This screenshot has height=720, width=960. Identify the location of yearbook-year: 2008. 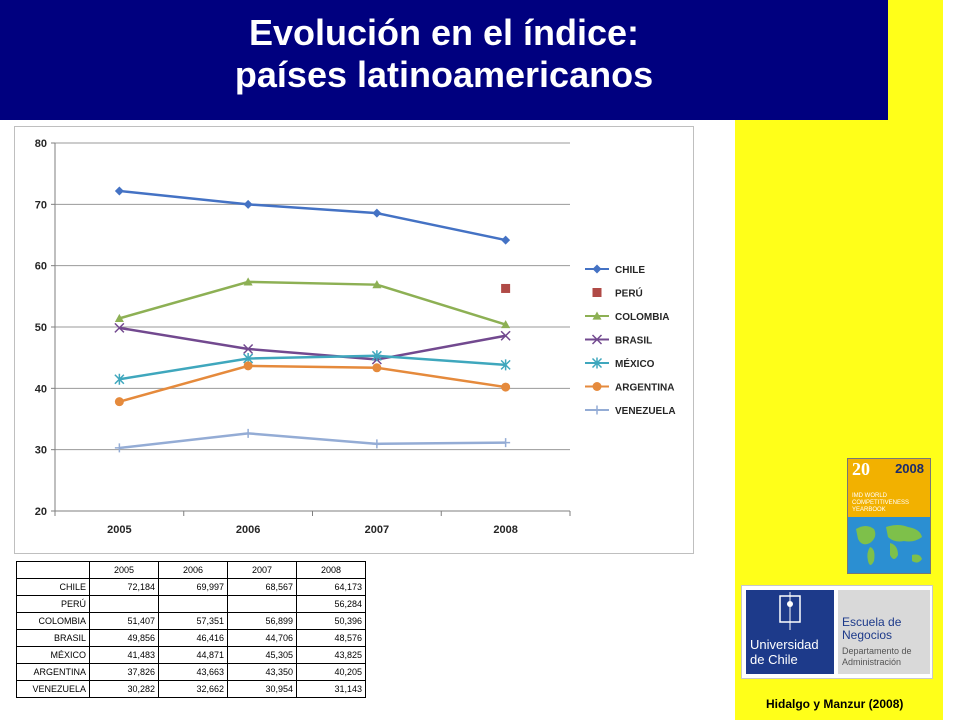
(909, 468).